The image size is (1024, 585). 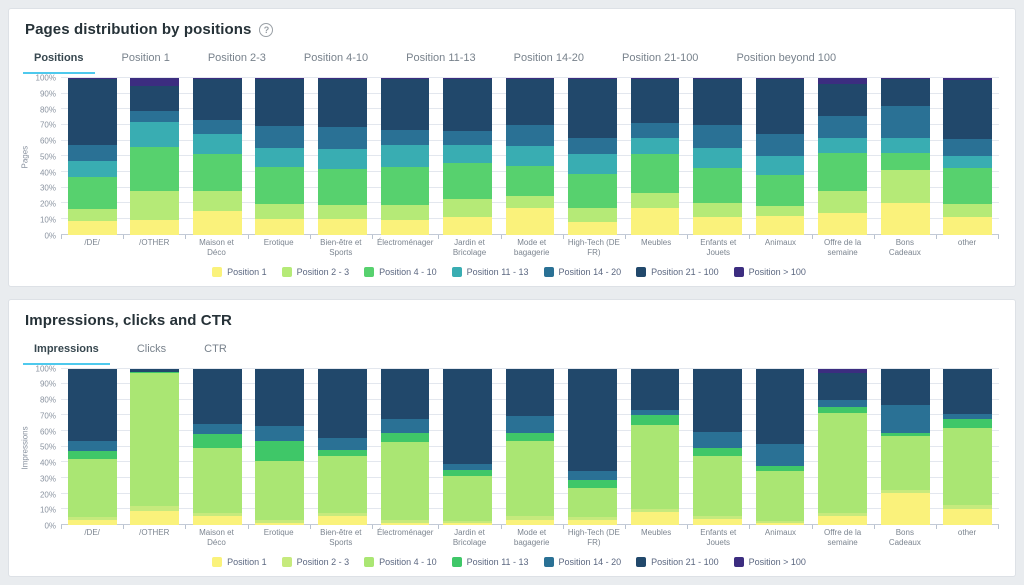 I want to click on bar-bien-tre-et-sports, so click(x=342, y=156).